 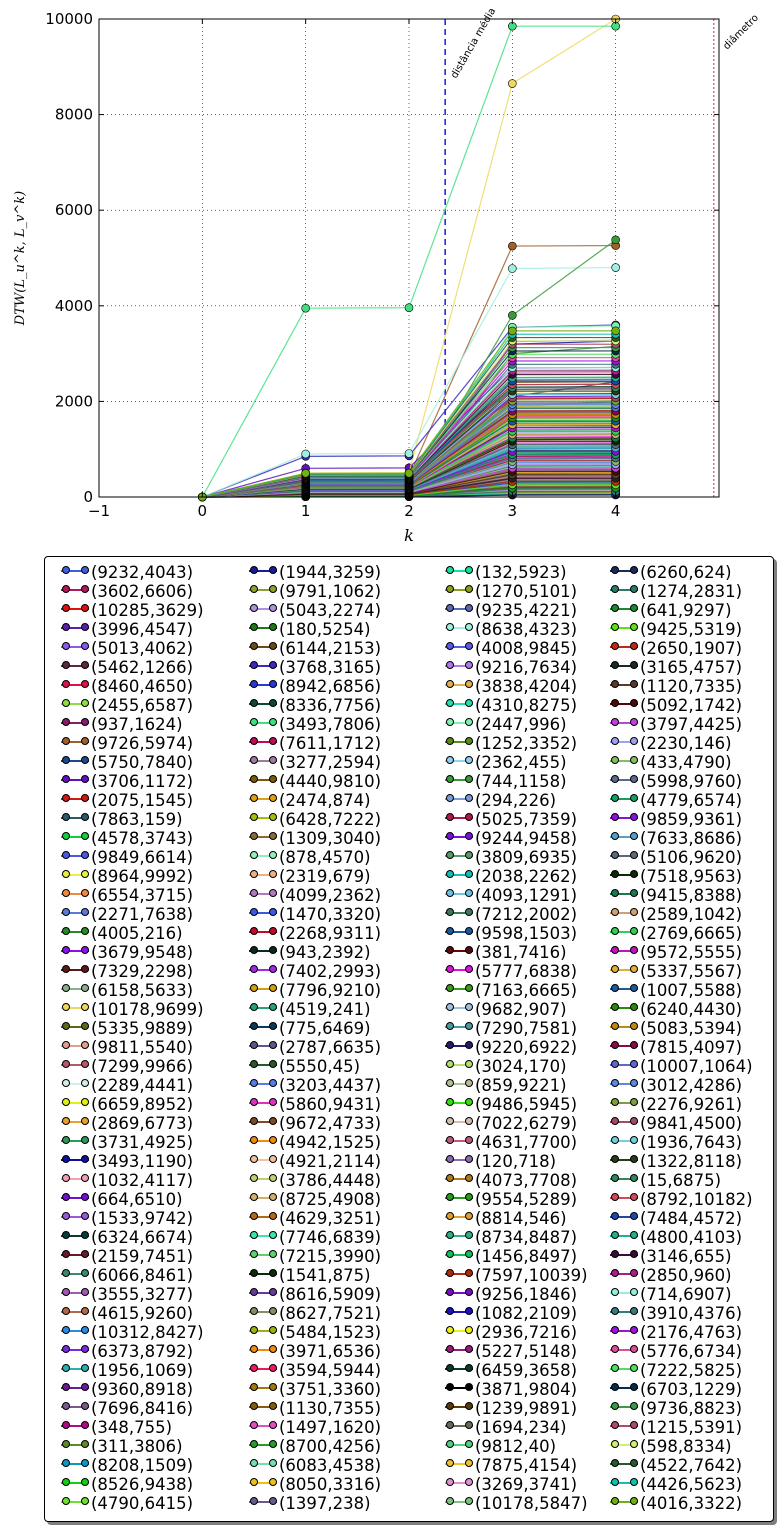 What do you see at coordinates (142, 591) in the screenshot?
I see `legend-label: (3602,6606)` at bounding box center [142, 591].